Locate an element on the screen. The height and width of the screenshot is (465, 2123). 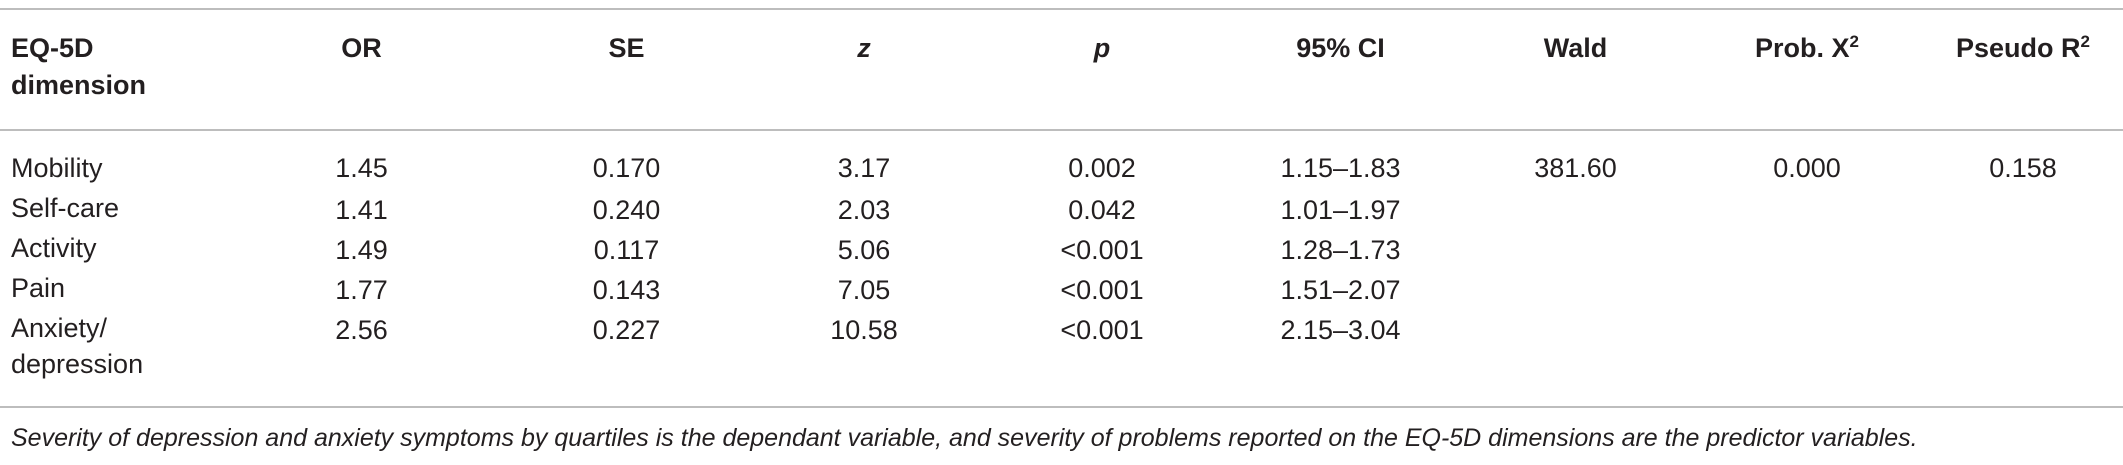
table-row: Pain 1.77 0.143 7.05 <0.001 1.51–2.07 is located at coordinates (1061, 290).